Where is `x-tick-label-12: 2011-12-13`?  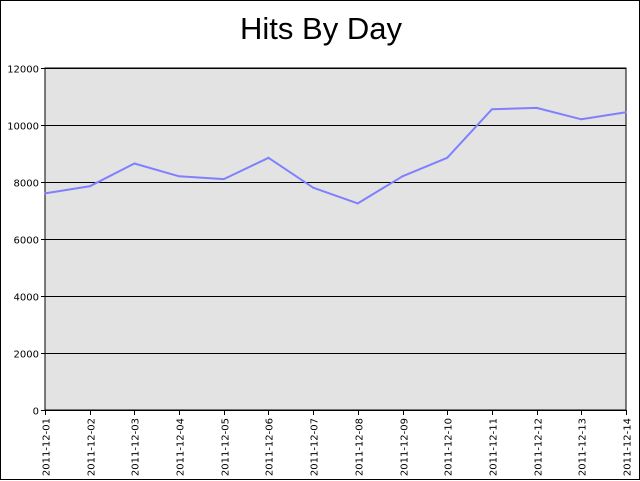 x-tick-label-12: 2011-12-13 is located at coordinates (583, 447).